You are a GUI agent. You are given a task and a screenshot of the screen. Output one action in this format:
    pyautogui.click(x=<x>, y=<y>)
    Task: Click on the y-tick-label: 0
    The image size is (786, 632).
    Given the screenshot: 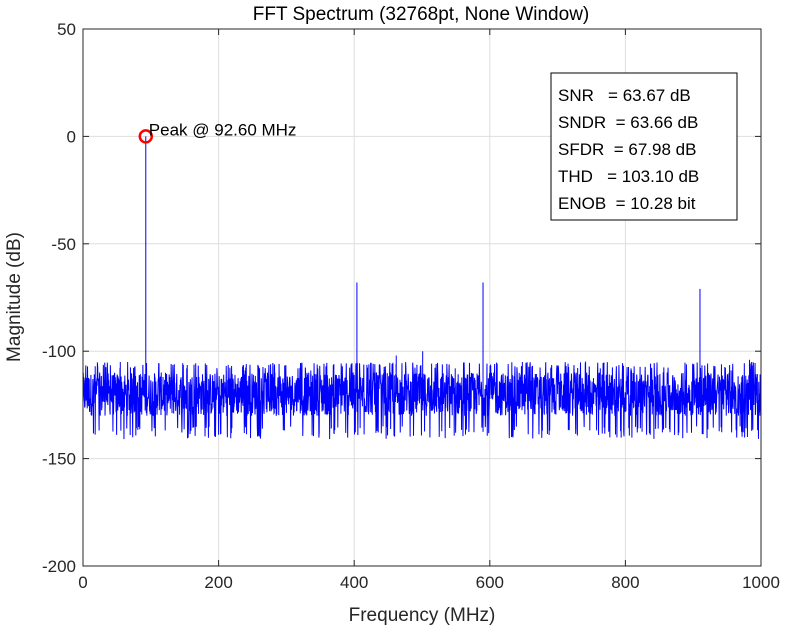 What is the action you would take?
    pyautogui.click(x=71, y=136)
    